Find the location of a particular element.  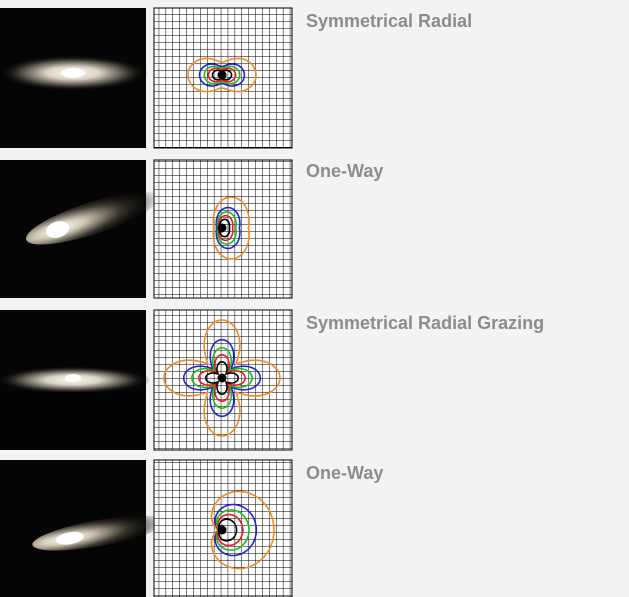

photometric-grid is located at coordinates (223, 78).